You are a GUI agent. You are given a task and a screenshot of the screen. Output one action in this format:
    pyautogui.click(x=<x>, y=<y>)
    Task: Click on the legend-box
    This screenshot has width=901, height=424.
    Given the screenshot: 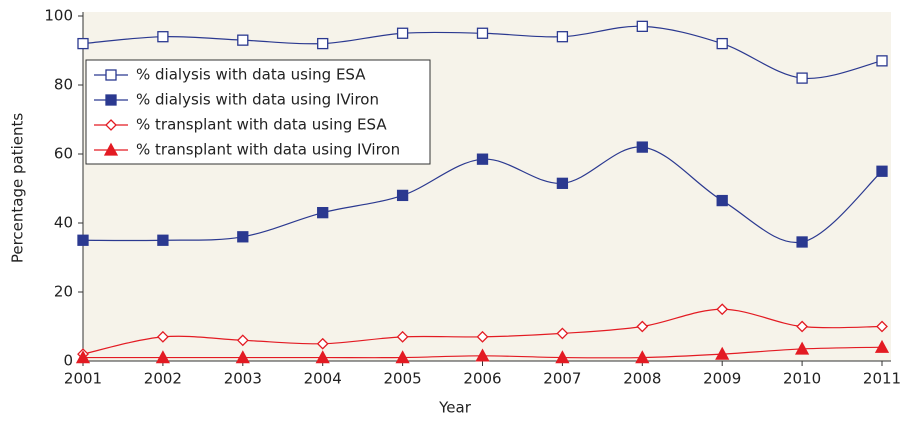 What is the action you would take?
    pyautogui.click(x=258, y=112)
    